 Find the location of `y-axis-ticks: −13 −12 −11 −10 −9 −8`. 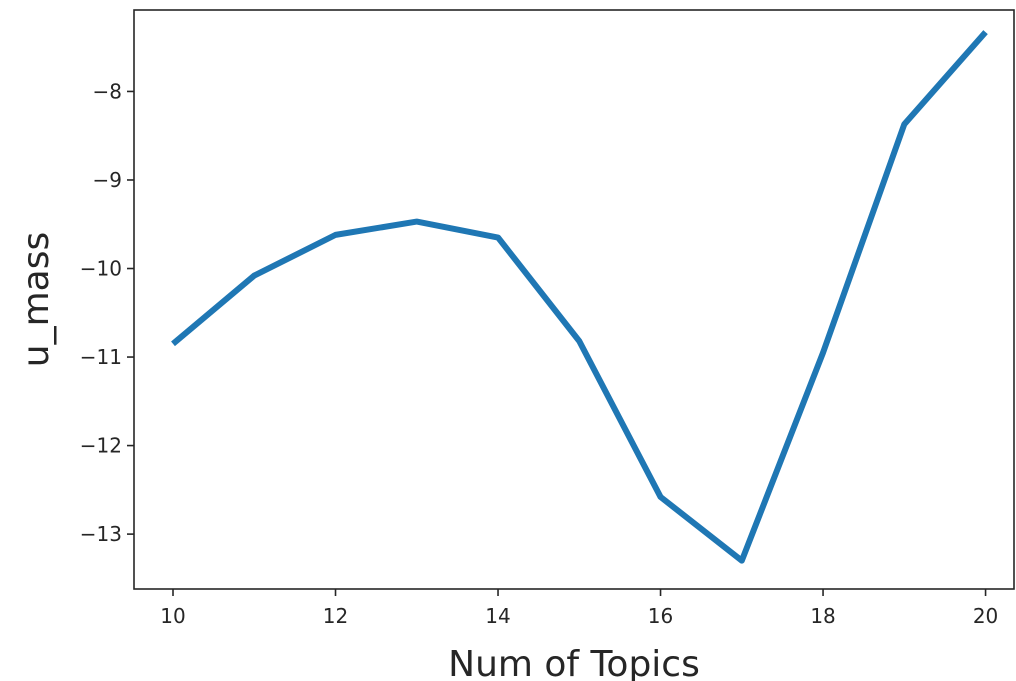

y-axis-ticks: −13 −12 −11 −10 −9 −8 is located at coordinates (107, 312).